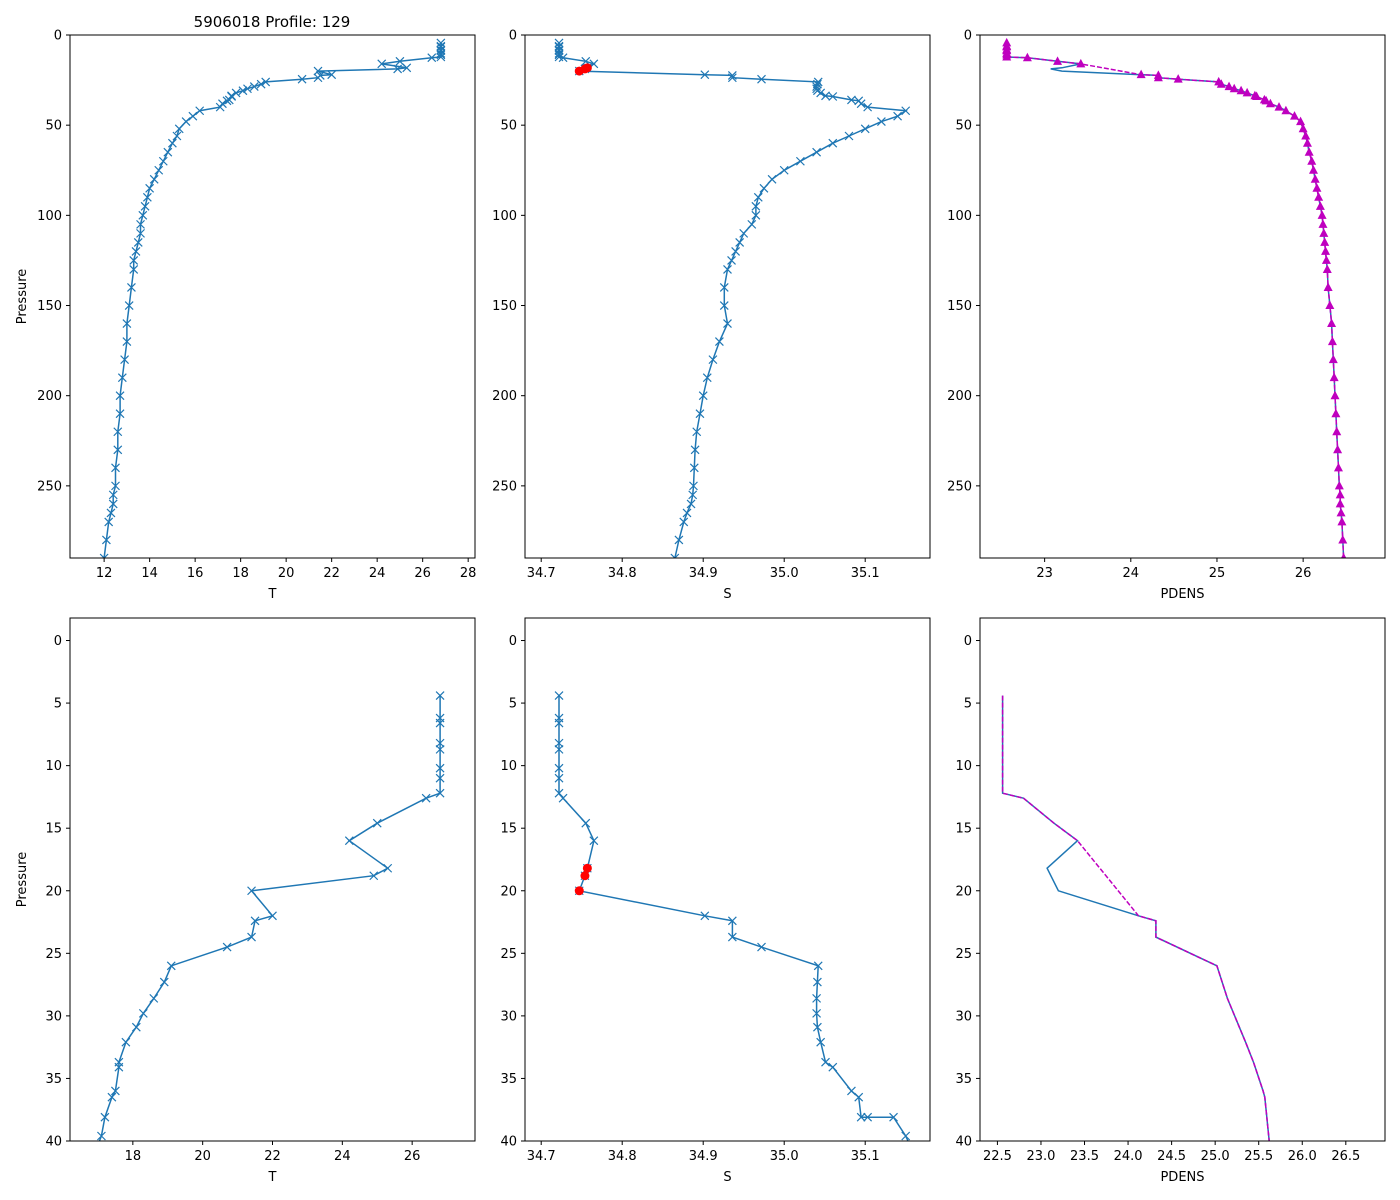 This screenshot has width=1400, height=1200. I want to click on x-tick-label: 25, so click(1217, 573).